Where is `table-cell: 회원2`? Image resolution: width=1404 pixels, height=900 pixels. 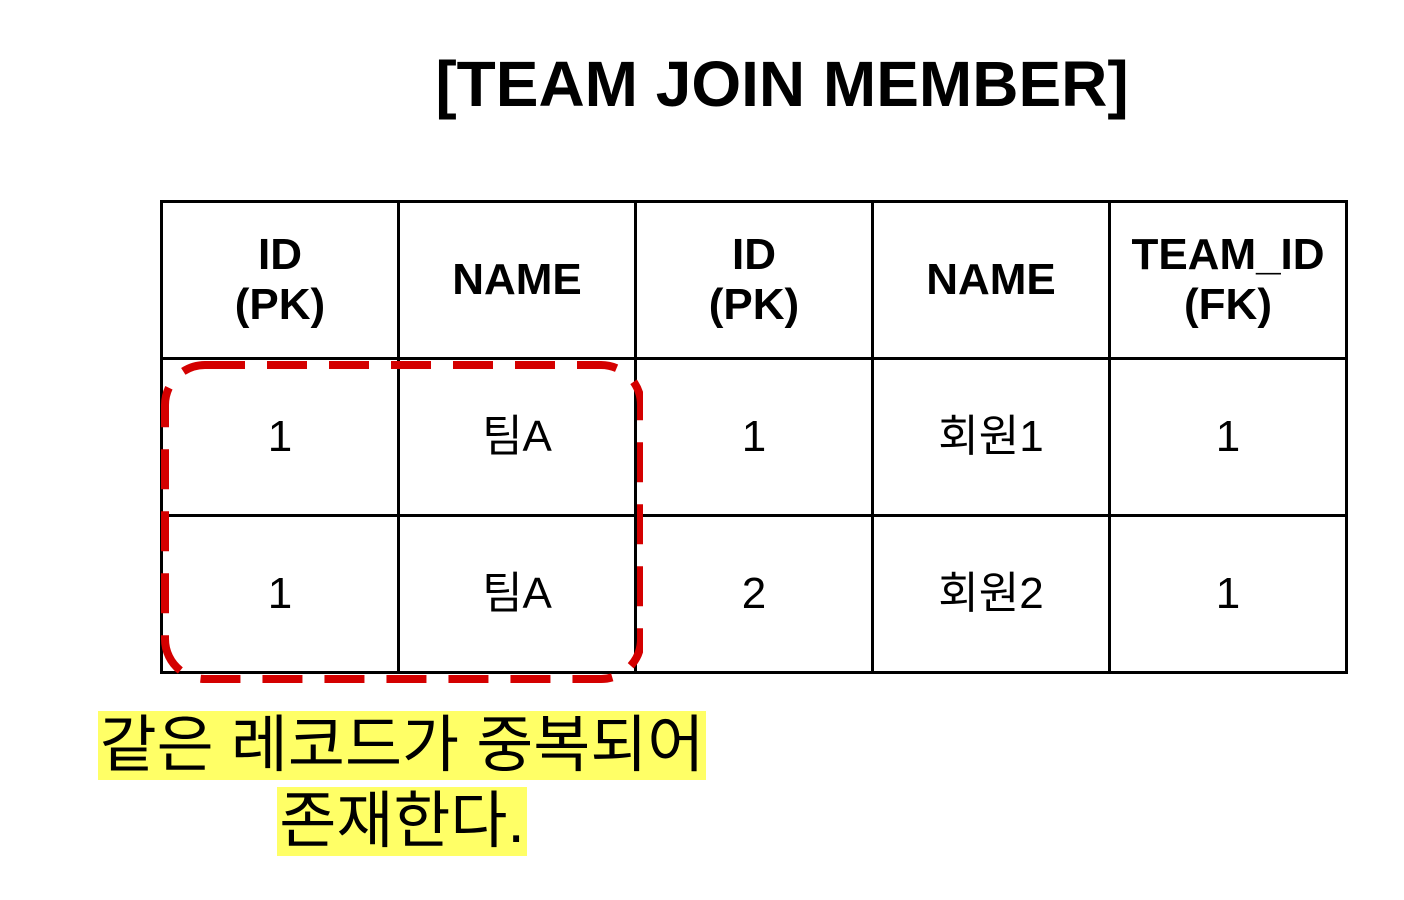 table-cell: 회원2 is located at coordinates (991, 594).